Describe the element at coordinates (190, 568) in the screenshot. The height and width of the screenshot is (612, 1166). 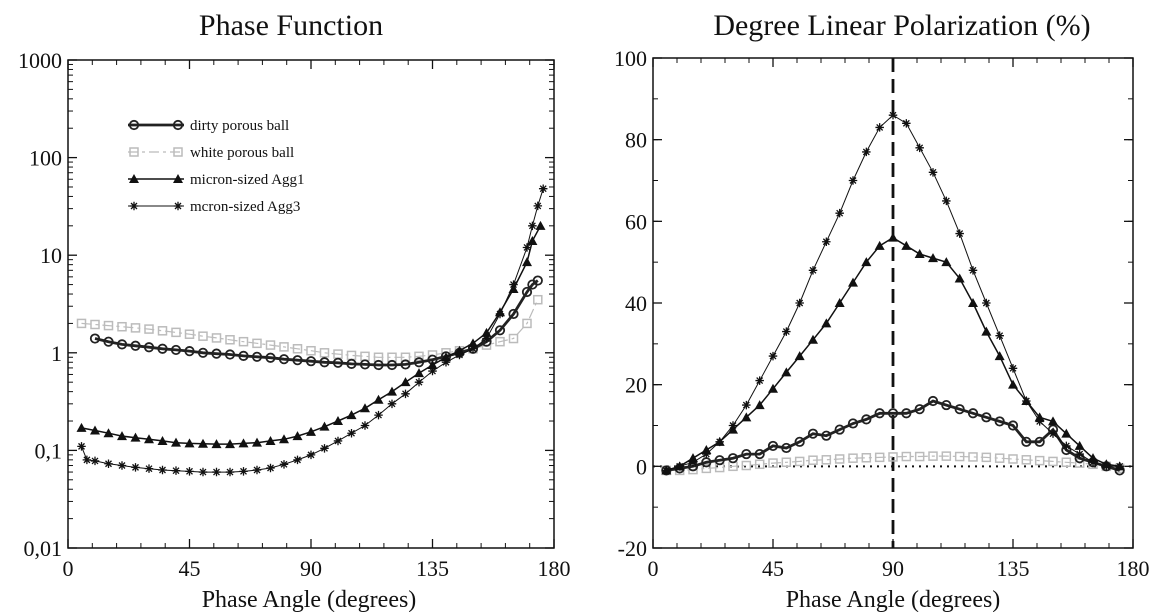
I see `x-tick-label: 45` at that location.